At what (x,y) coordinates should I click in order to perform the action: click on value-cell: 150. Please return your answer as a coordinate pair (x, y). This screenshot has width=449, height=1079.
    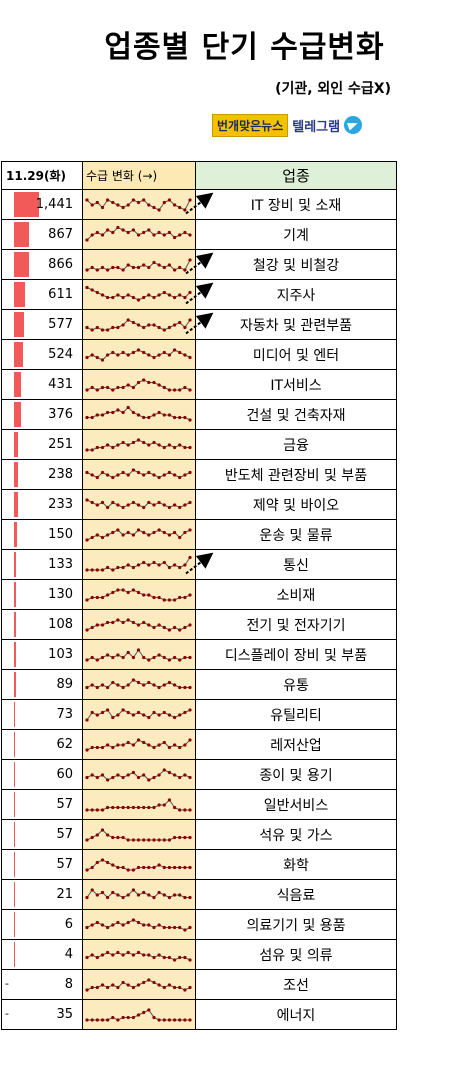
    Looking at the image, I should click on (42, 534).